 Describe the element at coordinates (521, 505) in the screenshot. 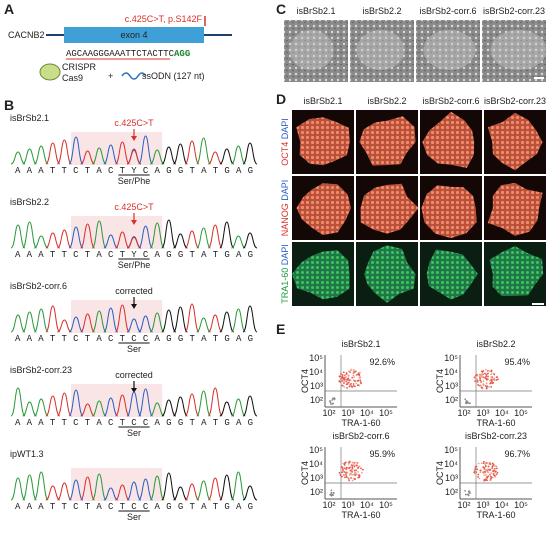

I see `x-tick-label: 10⁵` at that location.